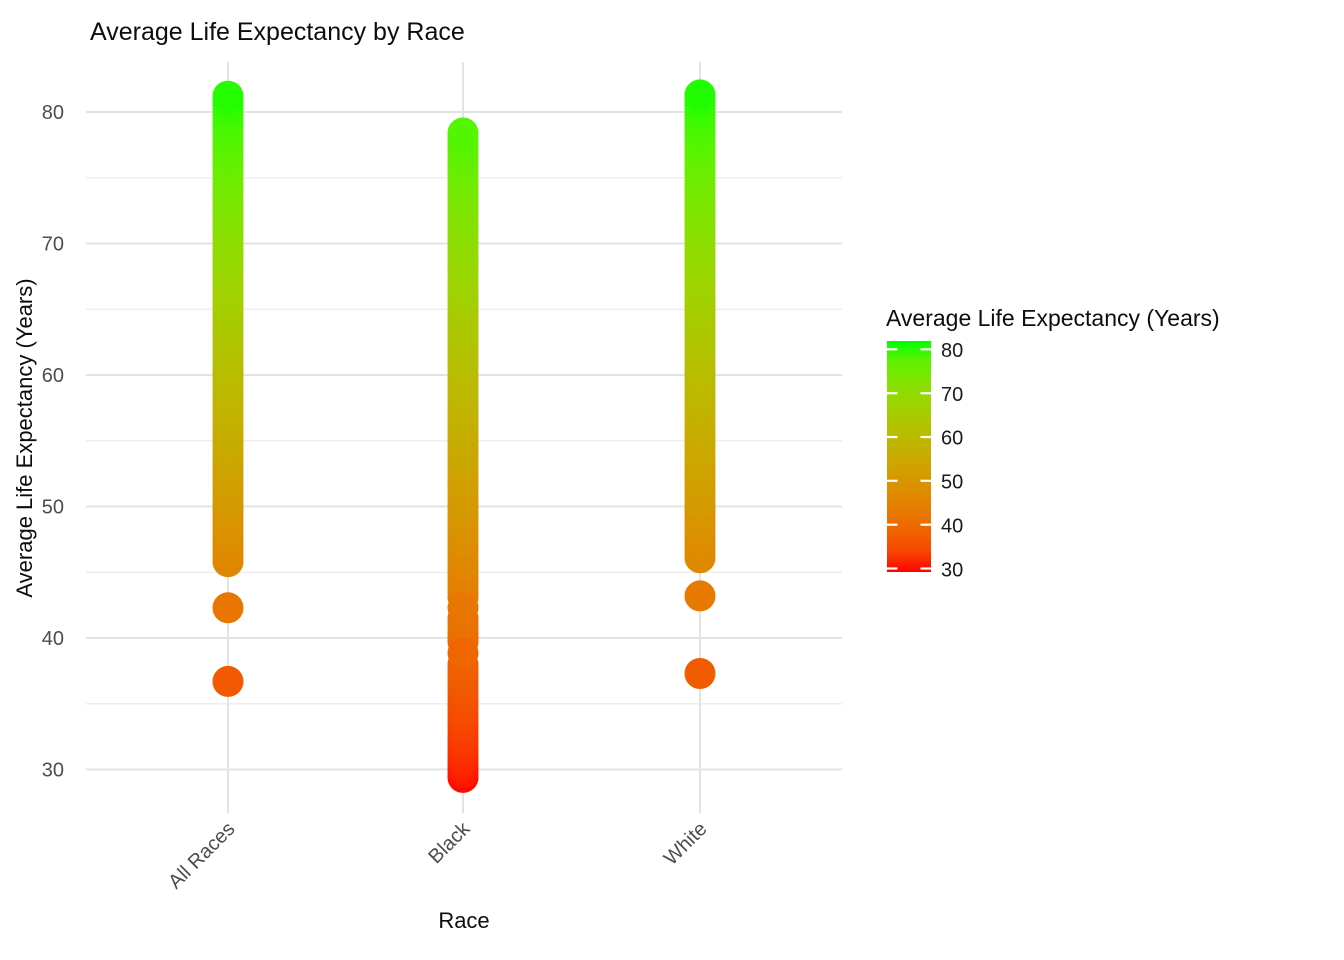 Image resolution: width=1344 pixels, height=960 pixels. What do you see at coordinates (1053, 318) in the screenshot?
I see `legend-title: Average Life Expectancy (Years)` at bounding box center [1053, 318].